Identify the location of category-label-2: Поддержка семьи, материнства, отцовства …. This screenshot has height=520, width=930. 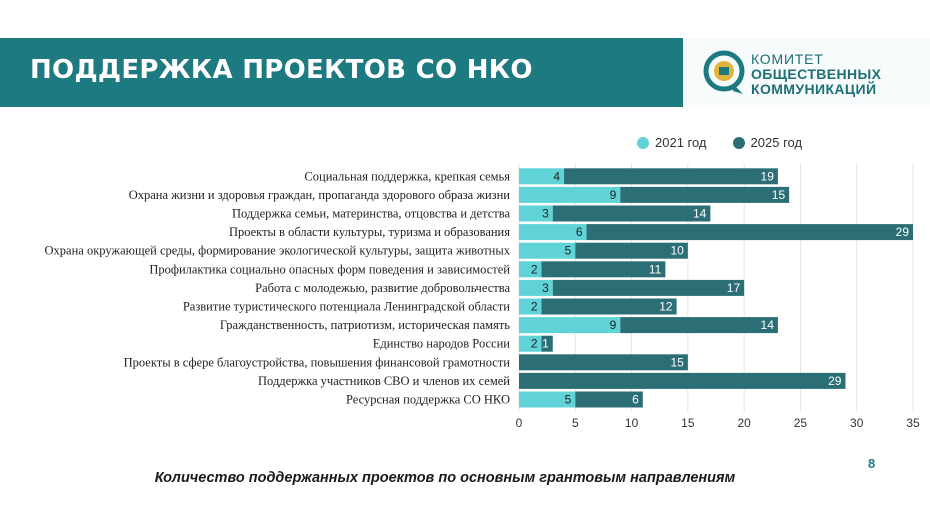
(371, 214).